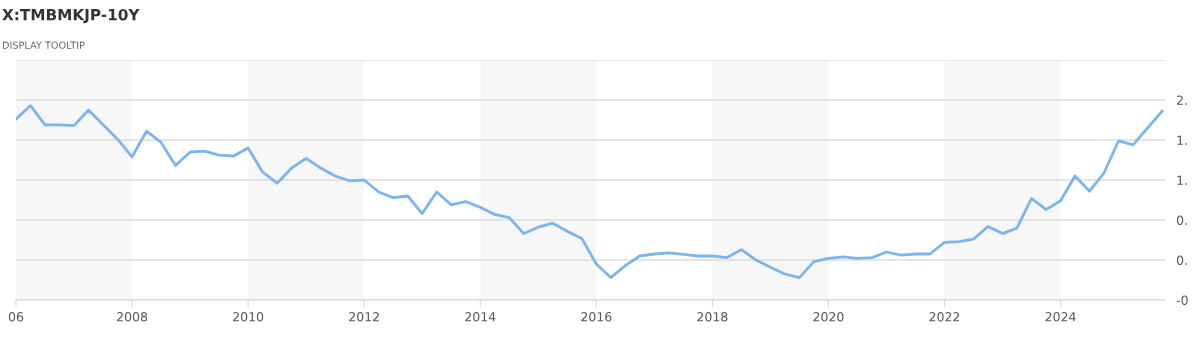 The image size is (1200, 340). Describe the element at coordinates (1060, 317) in the screenshot. I see `x-tick-label: 2024` at that location.